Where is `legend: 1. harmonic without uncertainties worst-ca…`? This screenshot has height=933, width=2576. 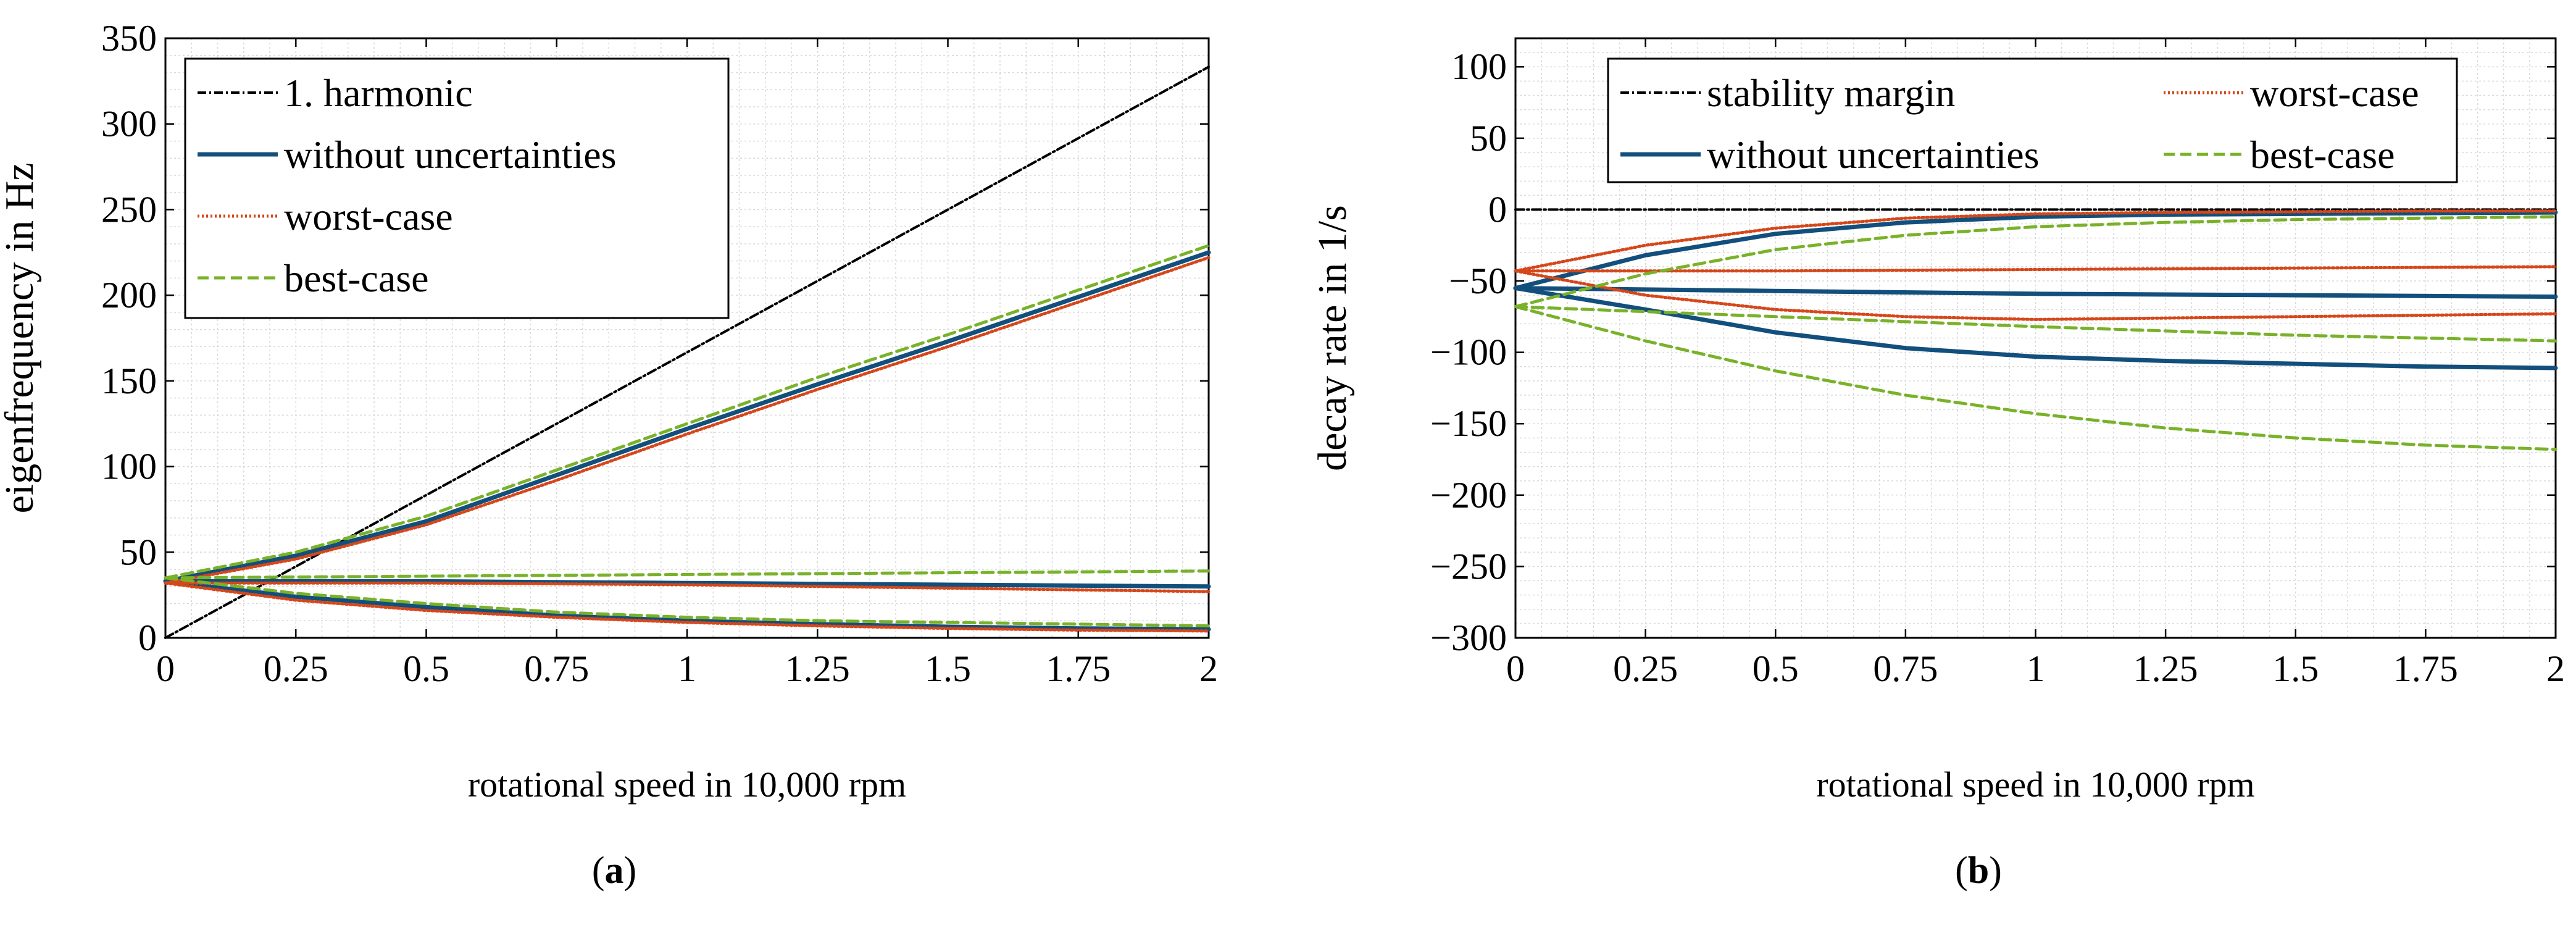
legend: 1. harmonic without uncertainties worst-ca… is located at coordinates (457, 188).